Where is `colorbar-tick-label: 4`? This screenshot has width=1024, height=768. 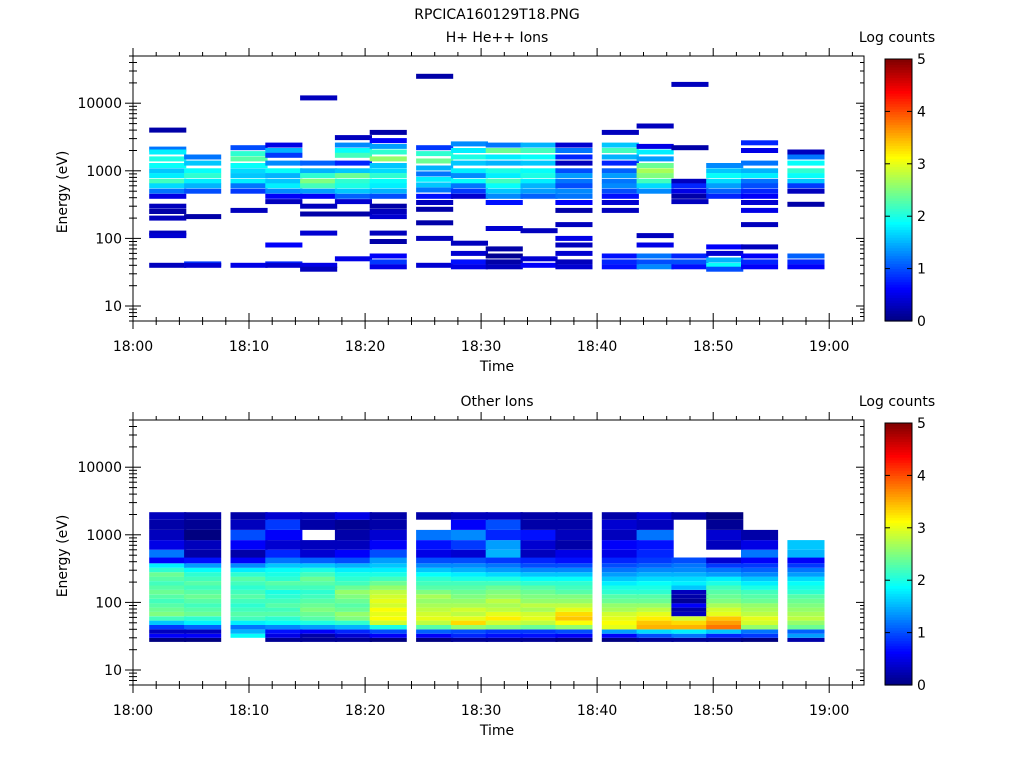
colorbar-tick-label: 4 is located at coordinates (921, 476).